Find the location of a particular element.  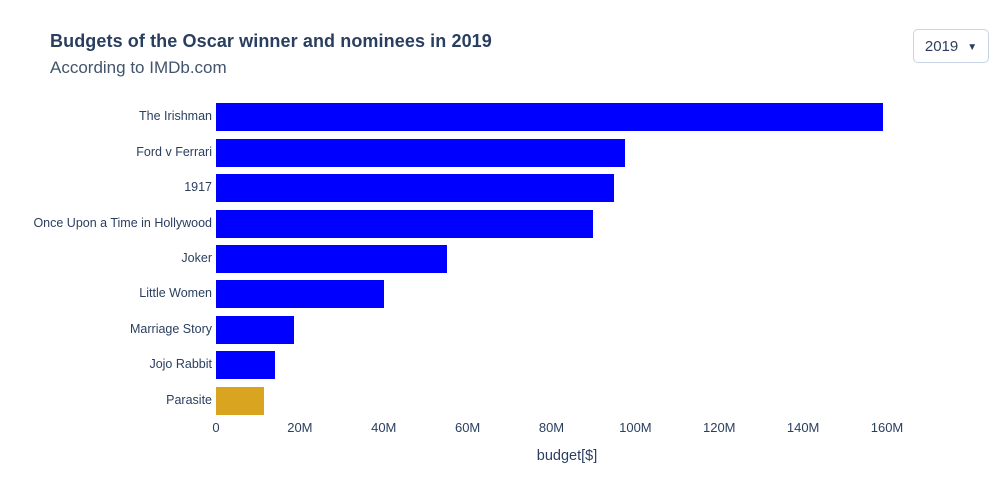

category-label: 1917 is located at coordinates (198, 187).